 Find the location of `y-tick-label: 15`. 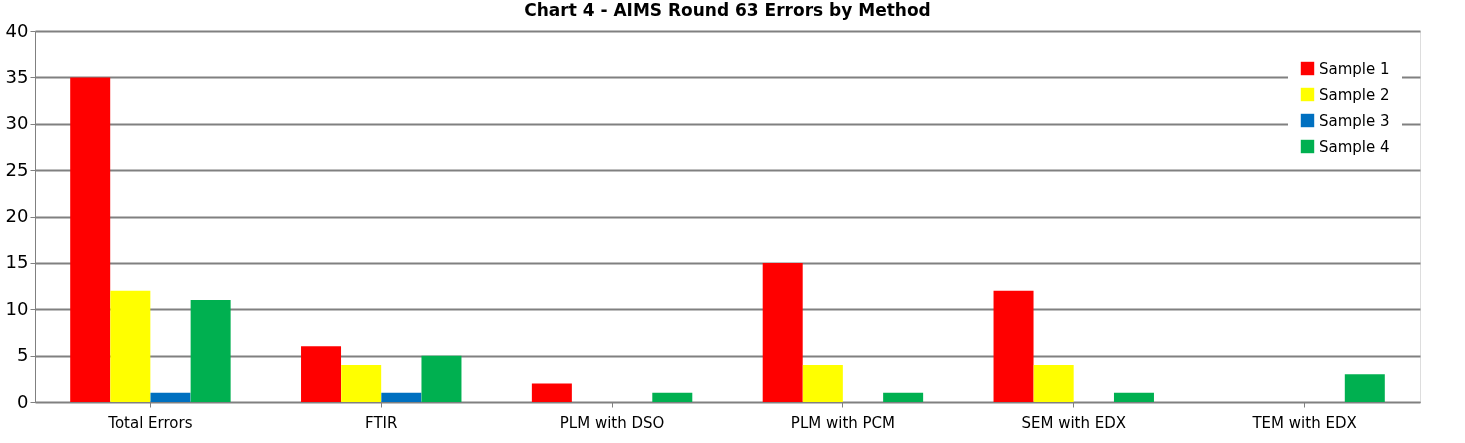

y-tick-label: 15 is located at coordinates (17, 262).